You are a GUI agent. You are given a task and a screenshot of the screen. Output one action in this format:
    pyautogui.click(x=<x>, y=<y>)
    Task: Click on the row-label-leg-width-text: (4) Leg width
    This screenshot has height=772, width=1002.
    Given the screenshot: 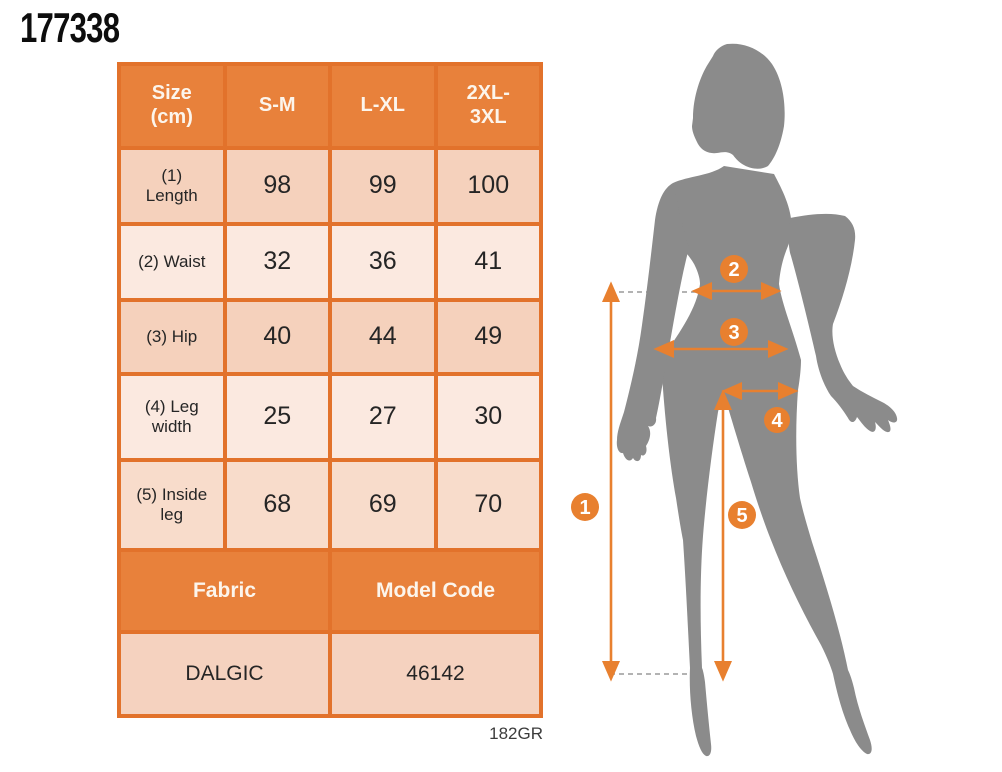 What is the action you would take?
    pyautogui.click(x=171, y=416)
    